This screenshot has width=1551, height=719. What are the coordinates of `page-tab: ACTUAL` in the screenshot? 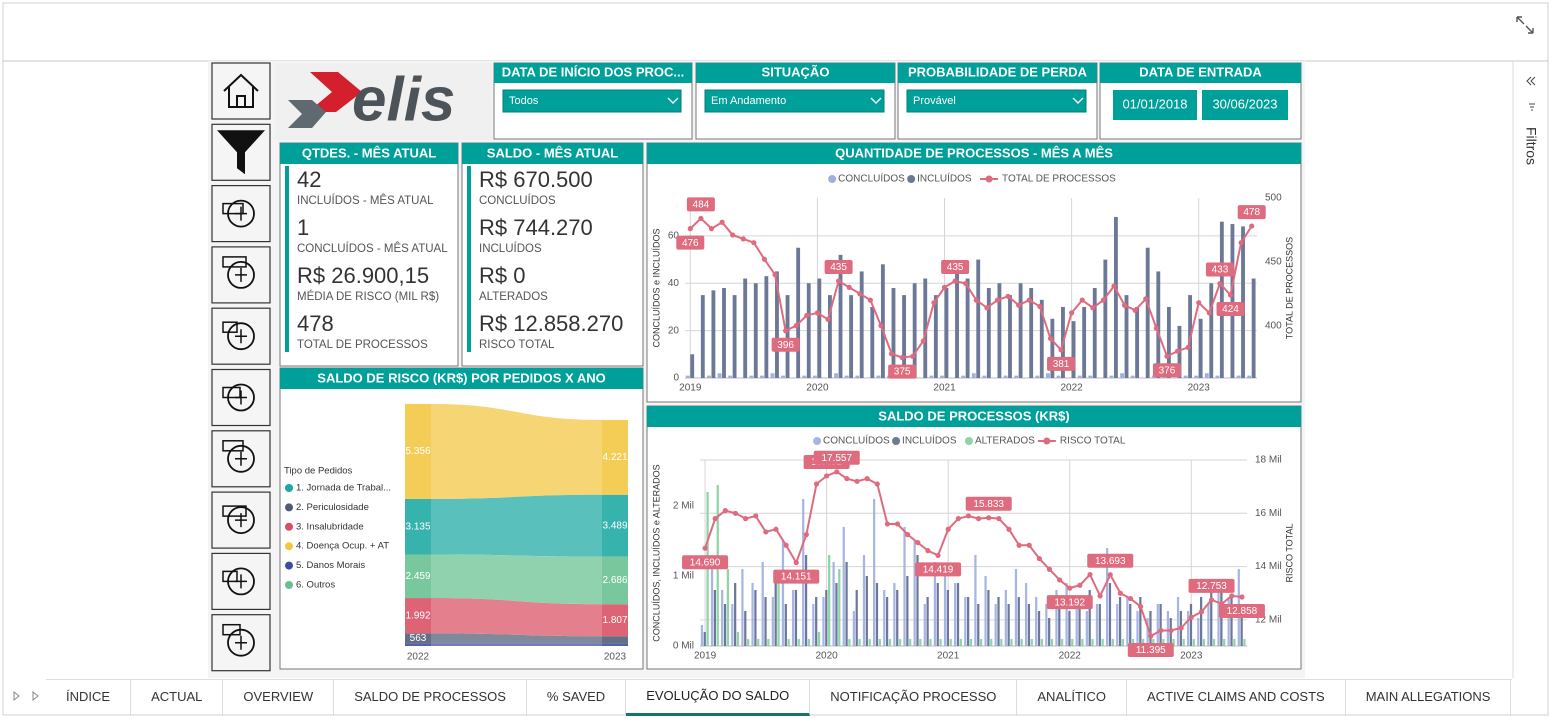 It's located at (177, 698).